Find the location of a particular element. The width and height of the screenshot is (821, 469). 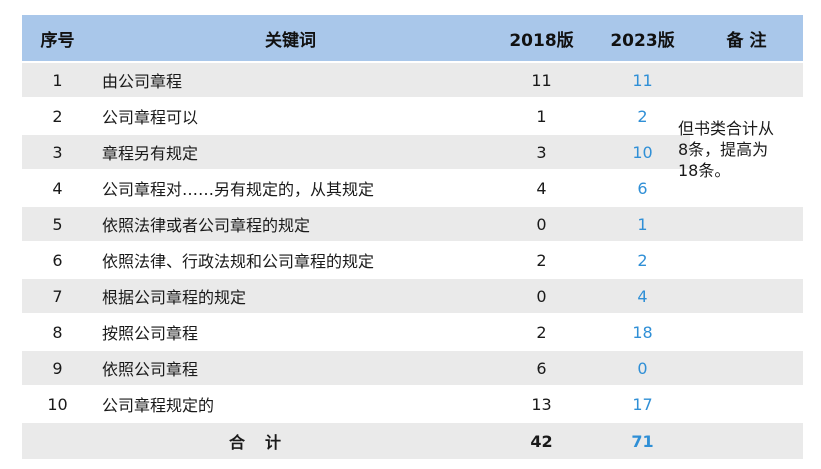

row-keyword: 根据公司章程的规定 is located at coordinates (290, 296).